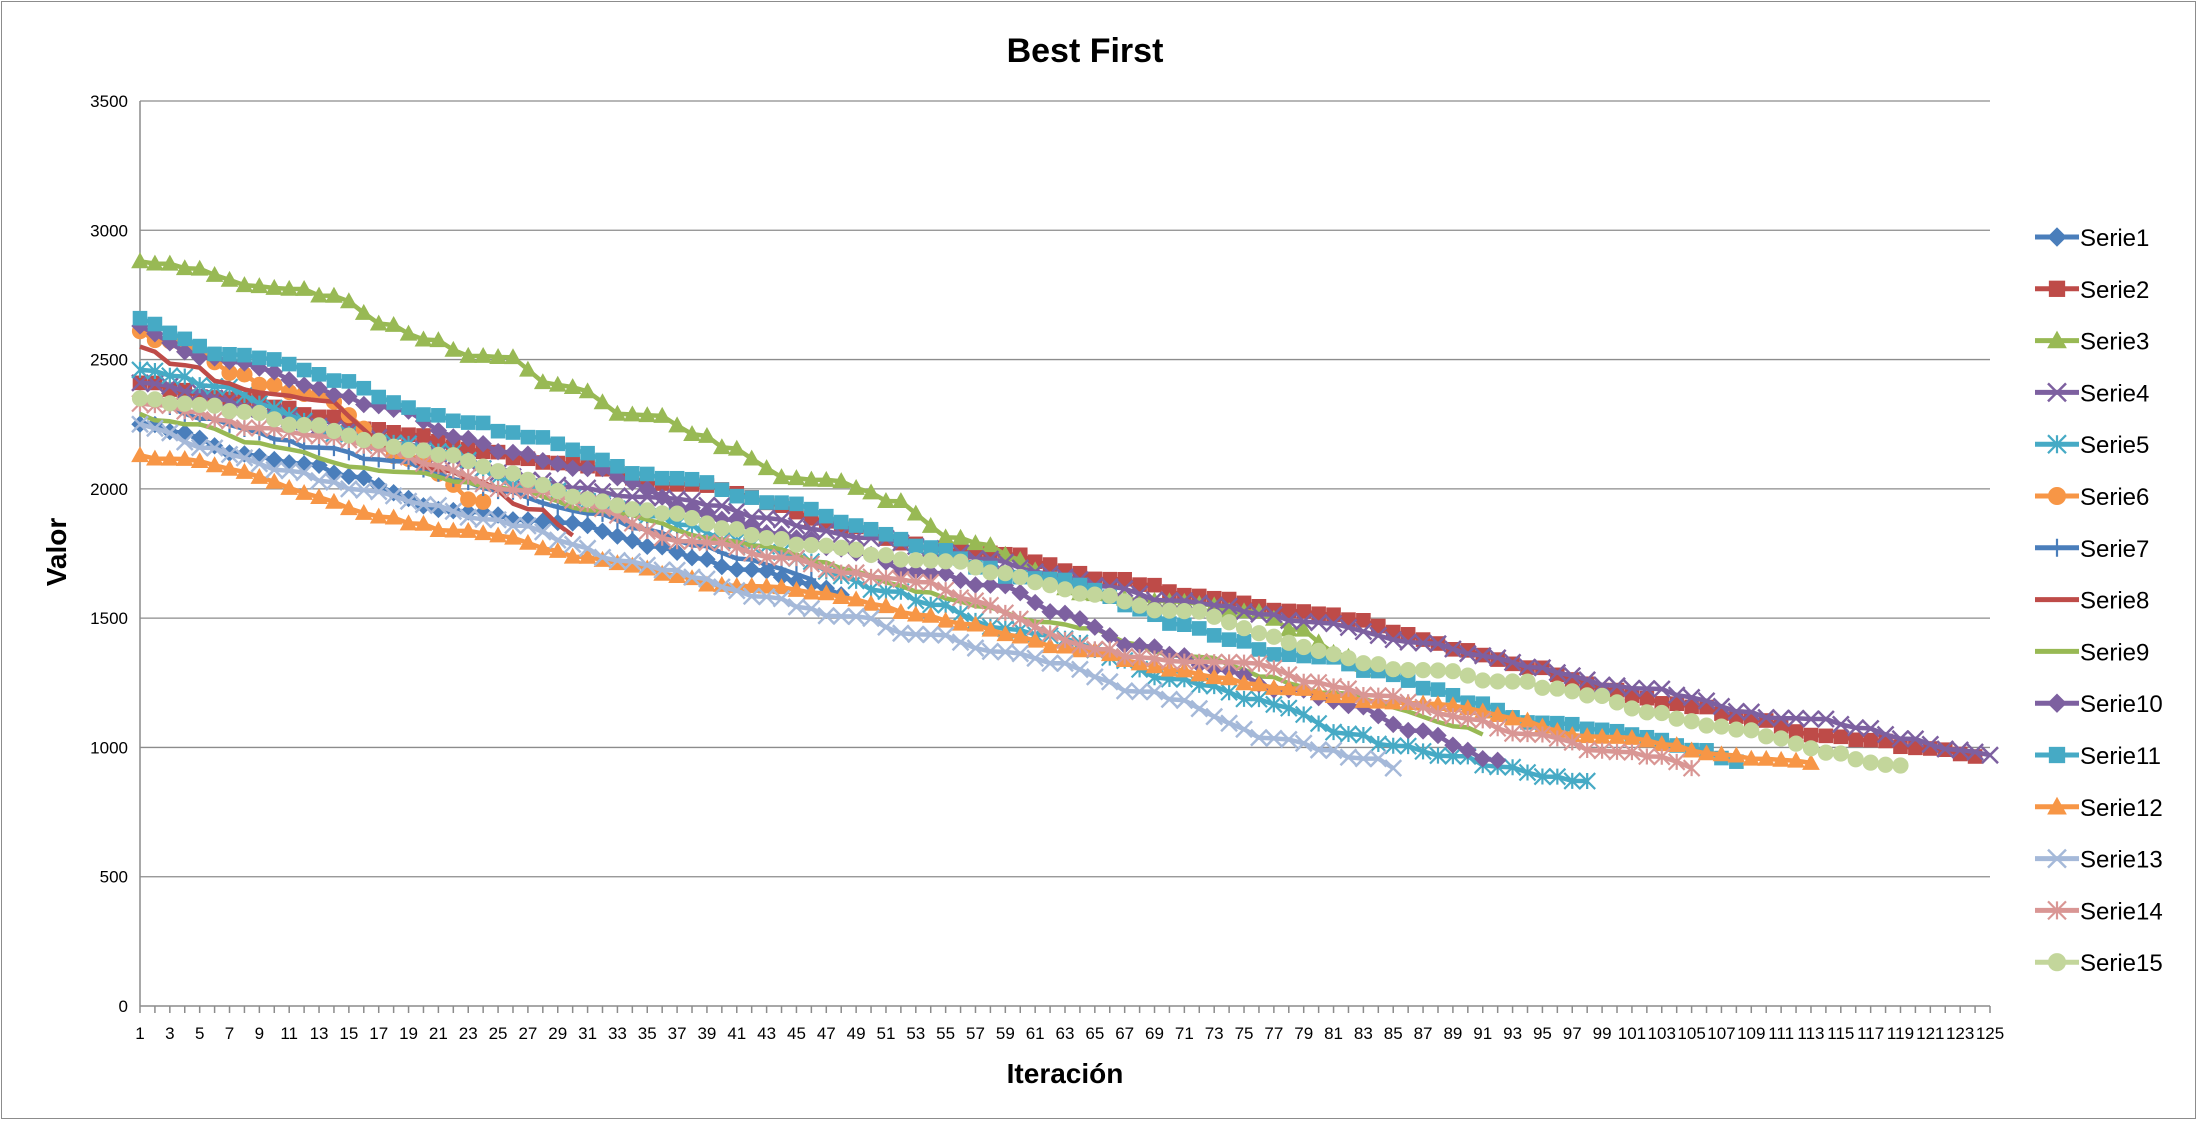  What do you see at coordinates (1482, 1033) in the screenshot?
I see `x-tick-label: 91` at bounding box center [1482, 1033].